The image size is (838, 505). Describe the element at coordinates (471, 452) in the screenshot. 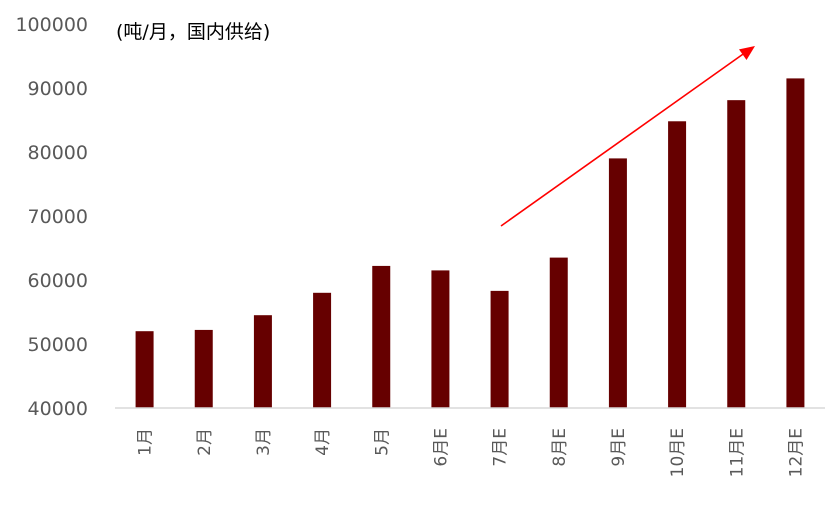

I see `x-axis: 1月 2月 3月 4月 5月 6月E 7月E 8月E 9月E 10月E 11月E 12月E` at that location.